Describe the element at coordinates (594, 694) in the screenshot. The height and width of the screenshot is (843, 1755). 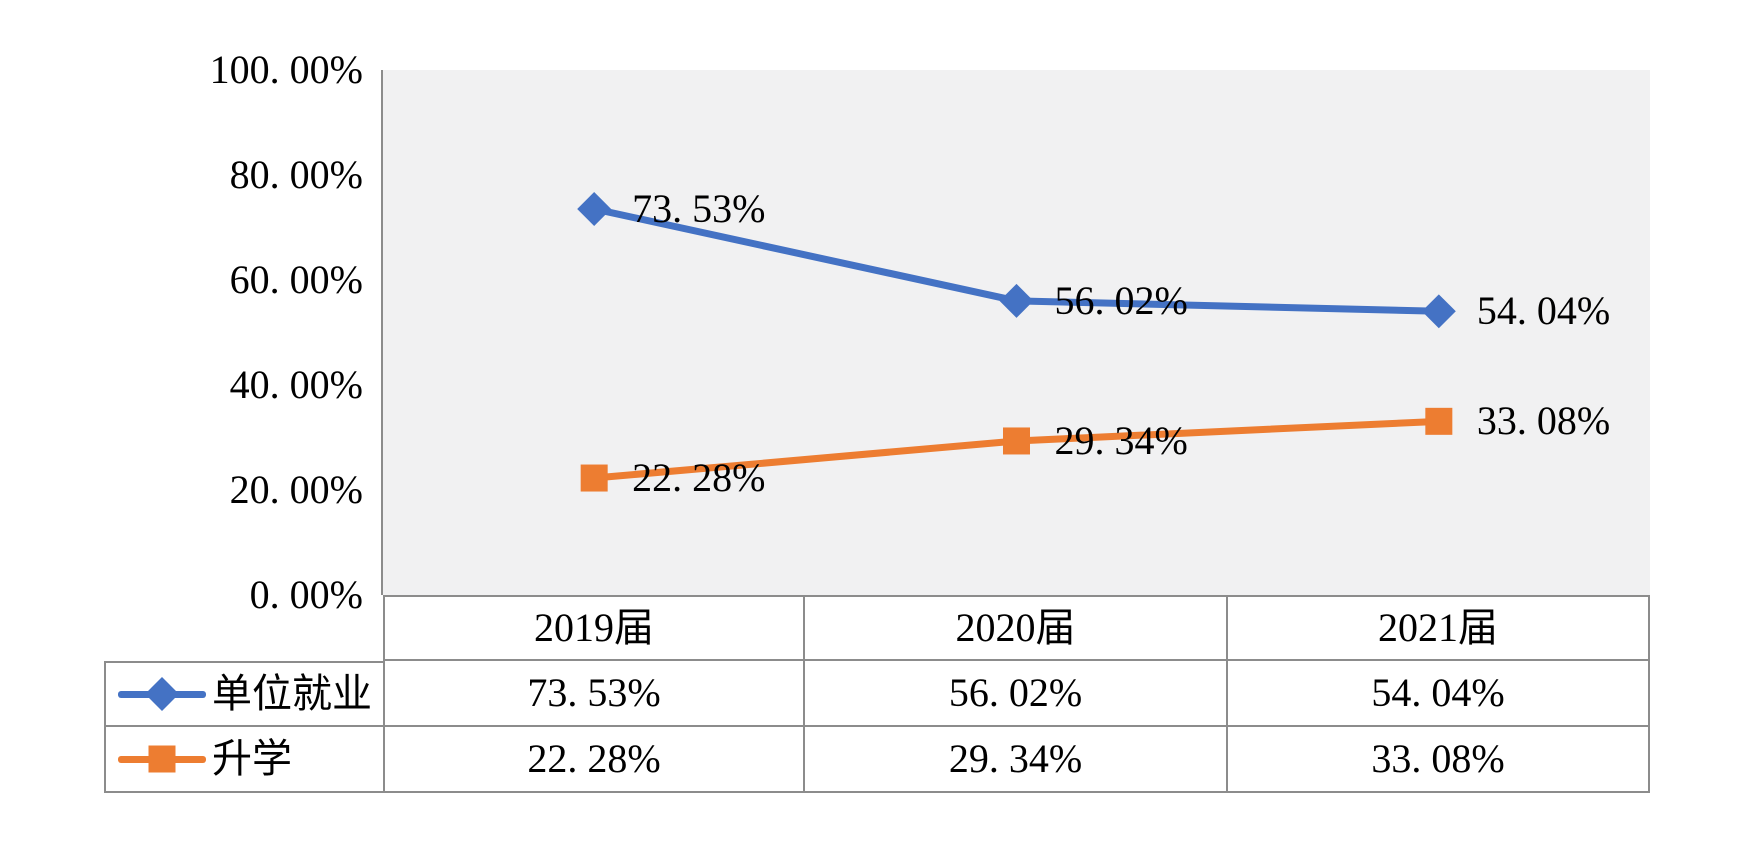
I see `table-cell-employment-2019: 73. 53%` at that location.